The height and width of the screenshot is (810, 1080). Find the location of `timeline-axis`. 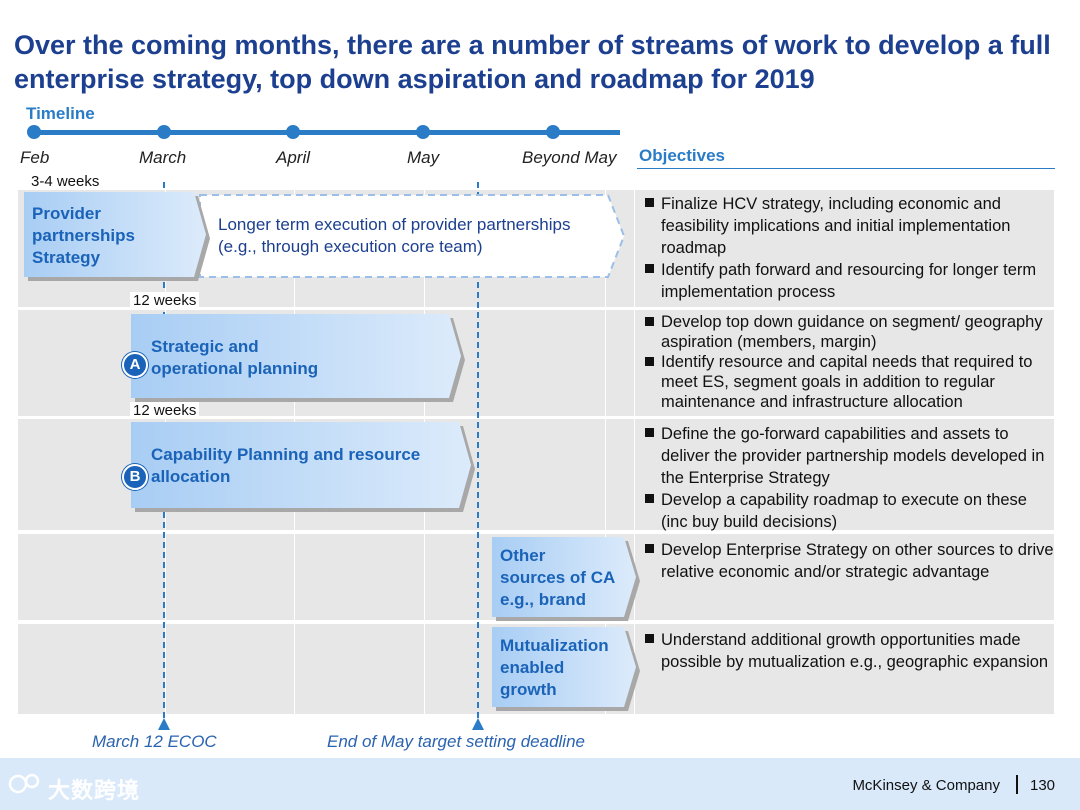

timeline-axis is located at coordinates (327, 132).